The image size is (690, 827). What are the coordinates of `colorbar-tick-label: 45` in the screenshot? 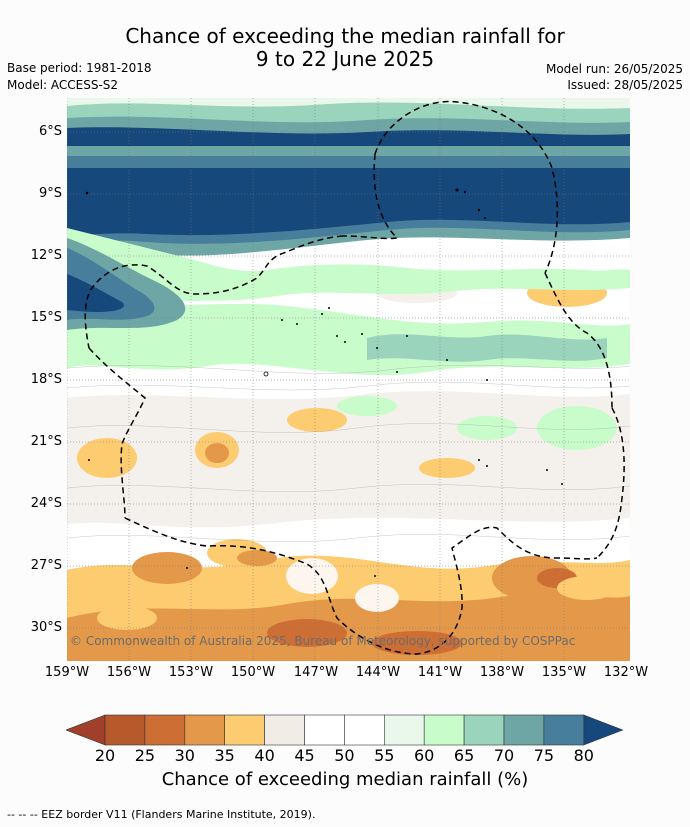 It's located at (304, 755).